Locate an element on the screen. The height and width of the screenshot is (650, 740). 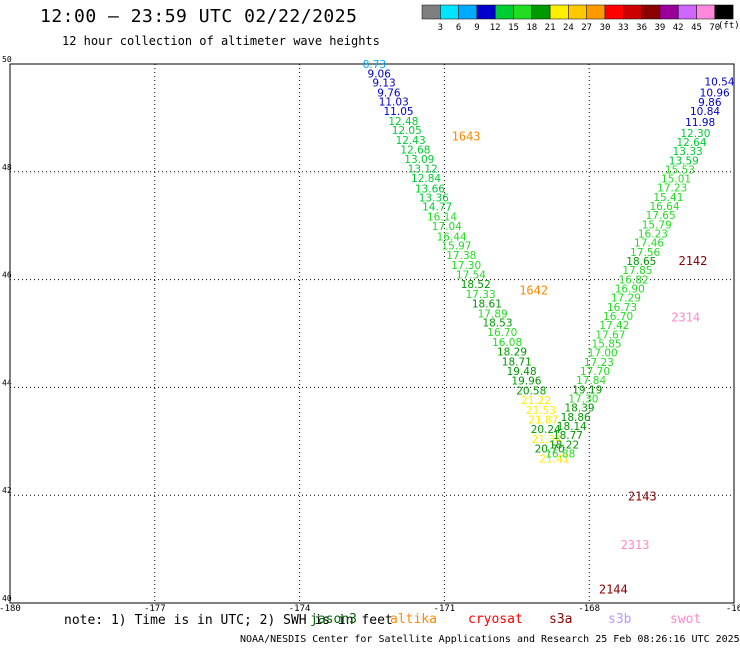
x-tick-label: -177 is located at coordinates (155, 609).